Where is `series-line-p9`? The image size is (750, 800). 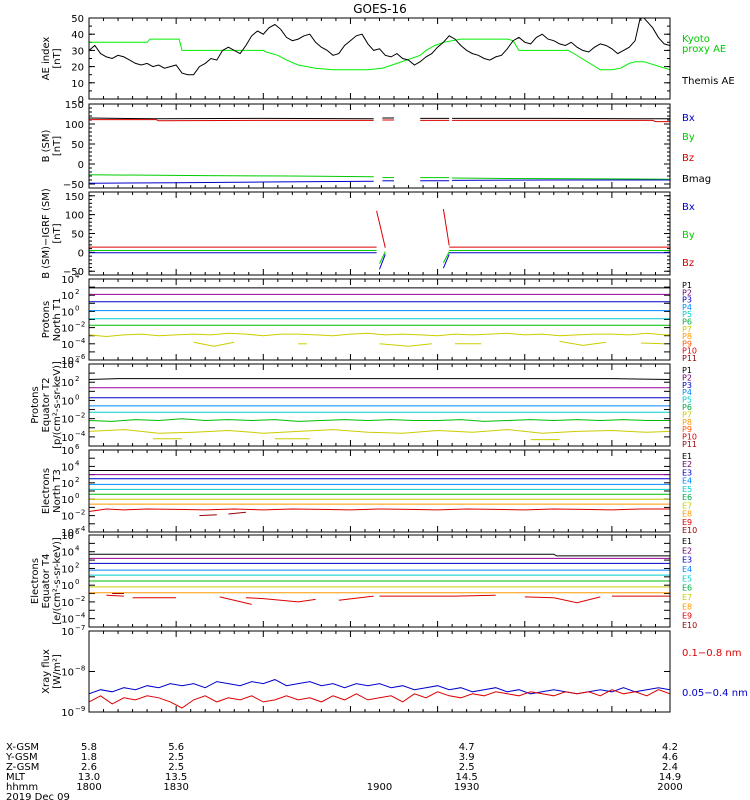
series-line-p9 is located at coordinates (652, 343).